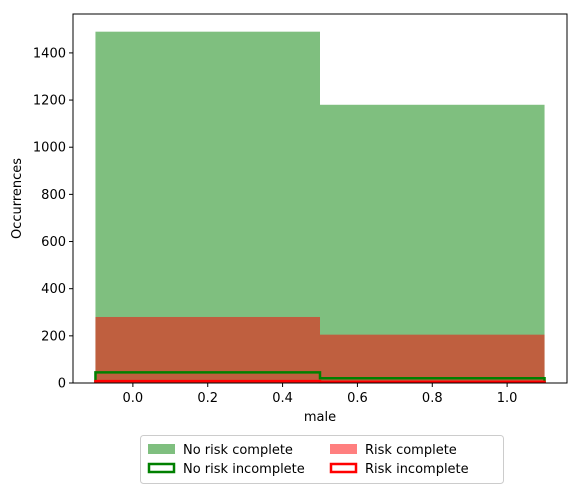 The width and height of the screenshot is (583, 494). Describe the element at coordinates (207, 398) in the screenshot. I see `x-tick-label: 0.2` at that location.